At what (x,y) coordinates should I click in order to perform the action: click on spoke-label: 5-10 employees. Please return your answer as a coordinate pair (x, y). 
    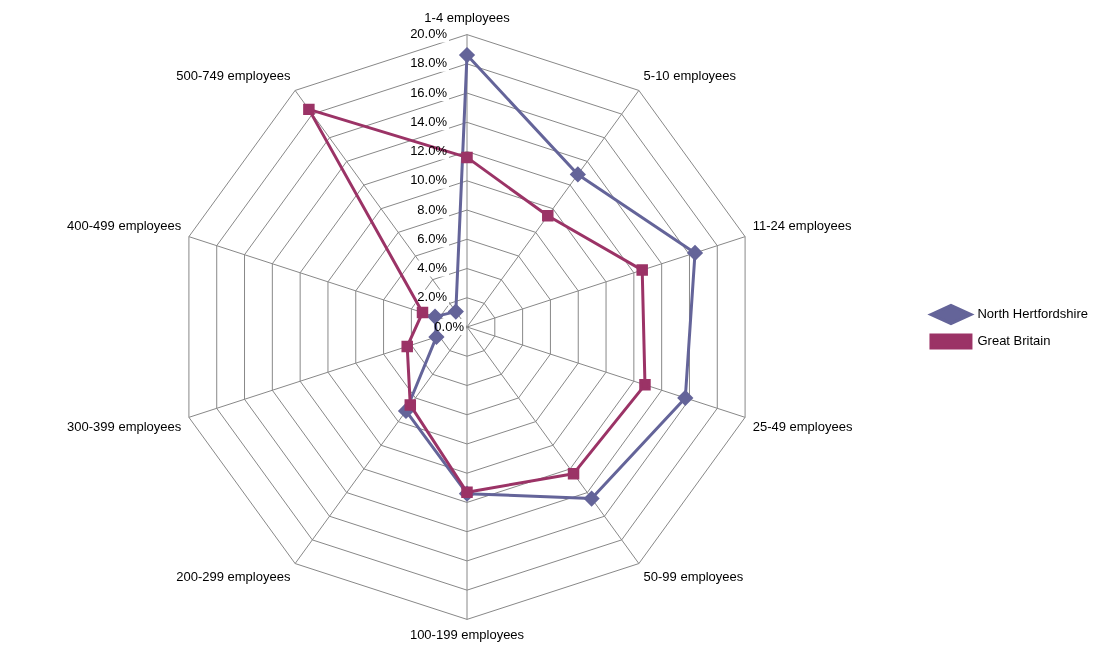
    Looking at the image, I should click on (690, 75).